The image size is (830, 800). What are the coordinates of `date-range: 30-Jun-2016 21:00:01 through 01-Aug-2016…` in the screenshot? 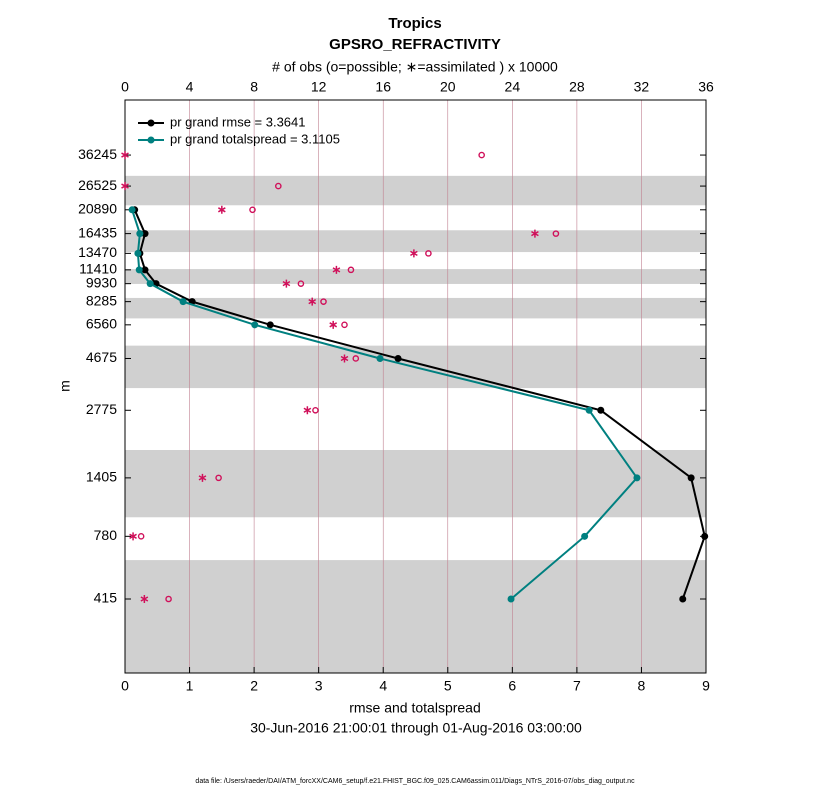 It's located at (416, 728).